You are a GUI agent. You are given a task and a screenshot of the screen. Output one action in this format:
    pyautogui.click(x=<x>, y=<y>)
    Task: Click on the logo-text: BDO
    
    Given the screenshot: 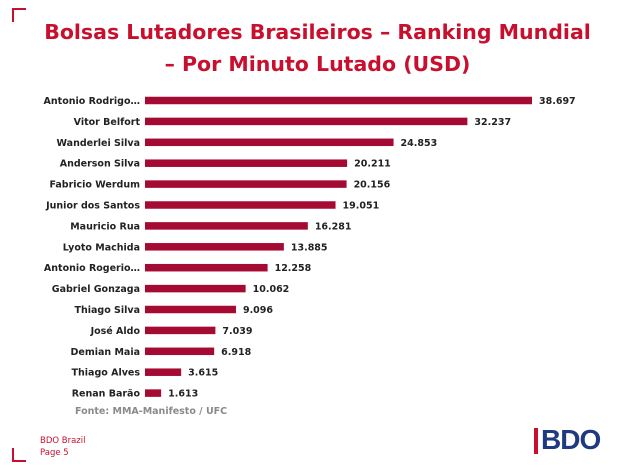 What is the action you would take?
    pyautogui.click(x=571, y=439)
    